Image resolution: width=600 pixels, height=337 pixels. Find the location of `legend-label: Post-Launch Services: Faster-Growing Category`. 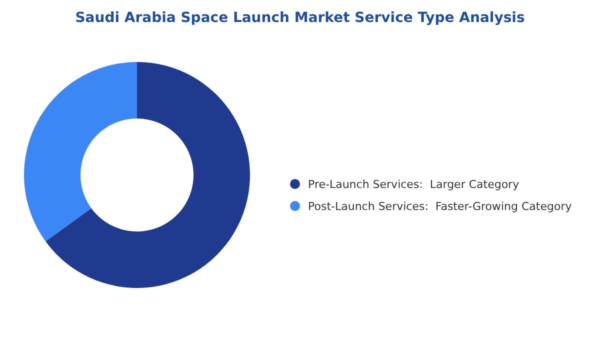

legend-label: Post-Launch Services: Faster-Growing Category is located at coordinates (440, 206).